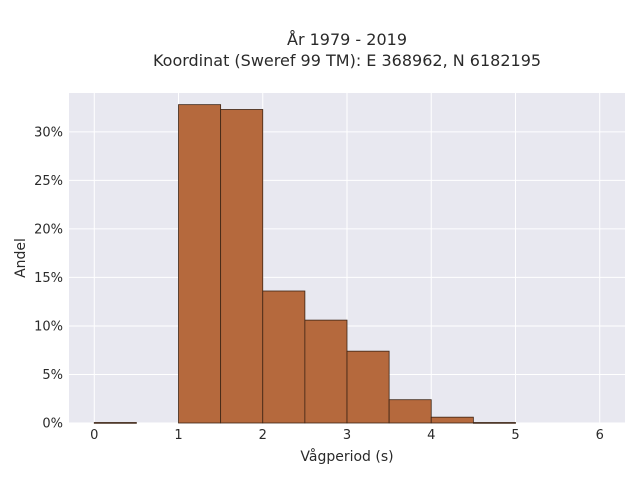 This screenshot has height=480, width=640. Describe the element at coordinates (48, 326) in the screenshot. I see `y-tick-label: 10%` at that location.